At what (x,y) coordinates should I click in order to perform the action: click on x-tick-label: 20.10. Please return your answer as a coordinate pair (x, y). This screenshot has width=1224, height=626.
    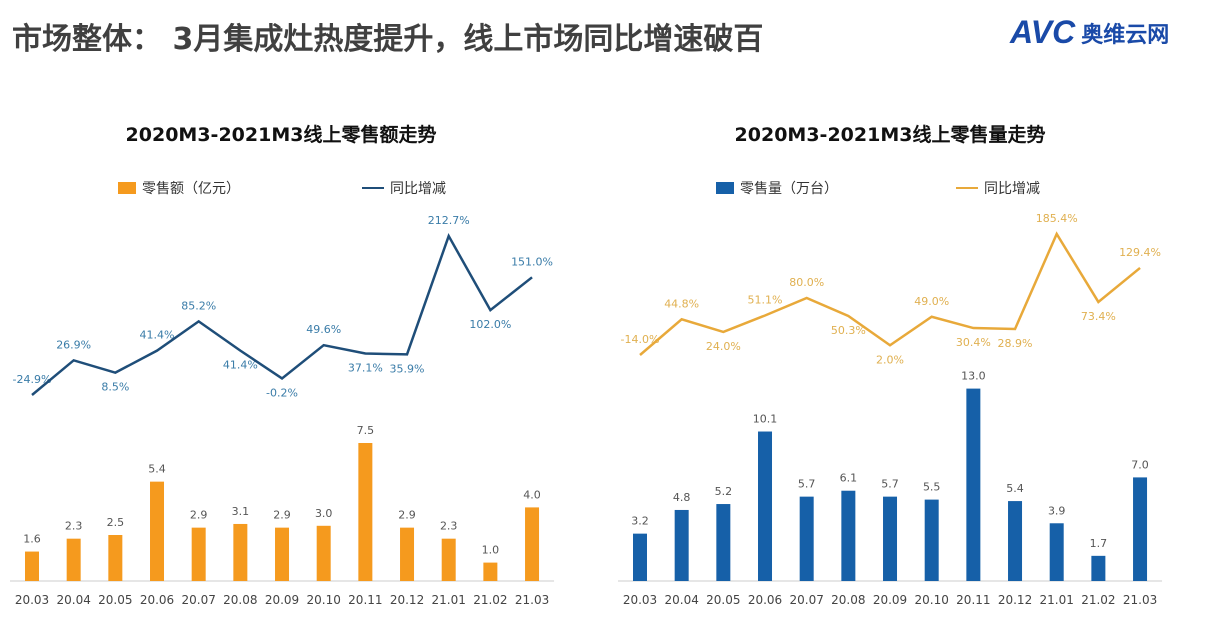
    Looking at the image, I should click on (324, 600).